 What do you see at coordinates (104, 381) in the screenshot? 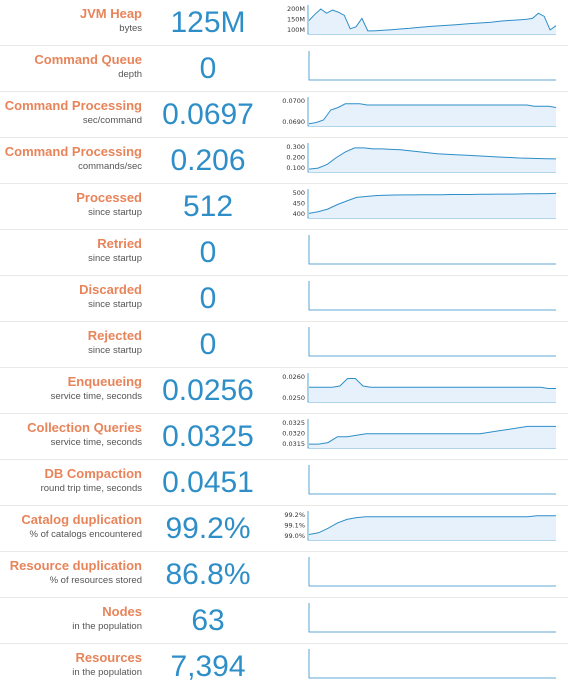
I see `metric-name: Enqueueing` at bounding box center [104, 381].